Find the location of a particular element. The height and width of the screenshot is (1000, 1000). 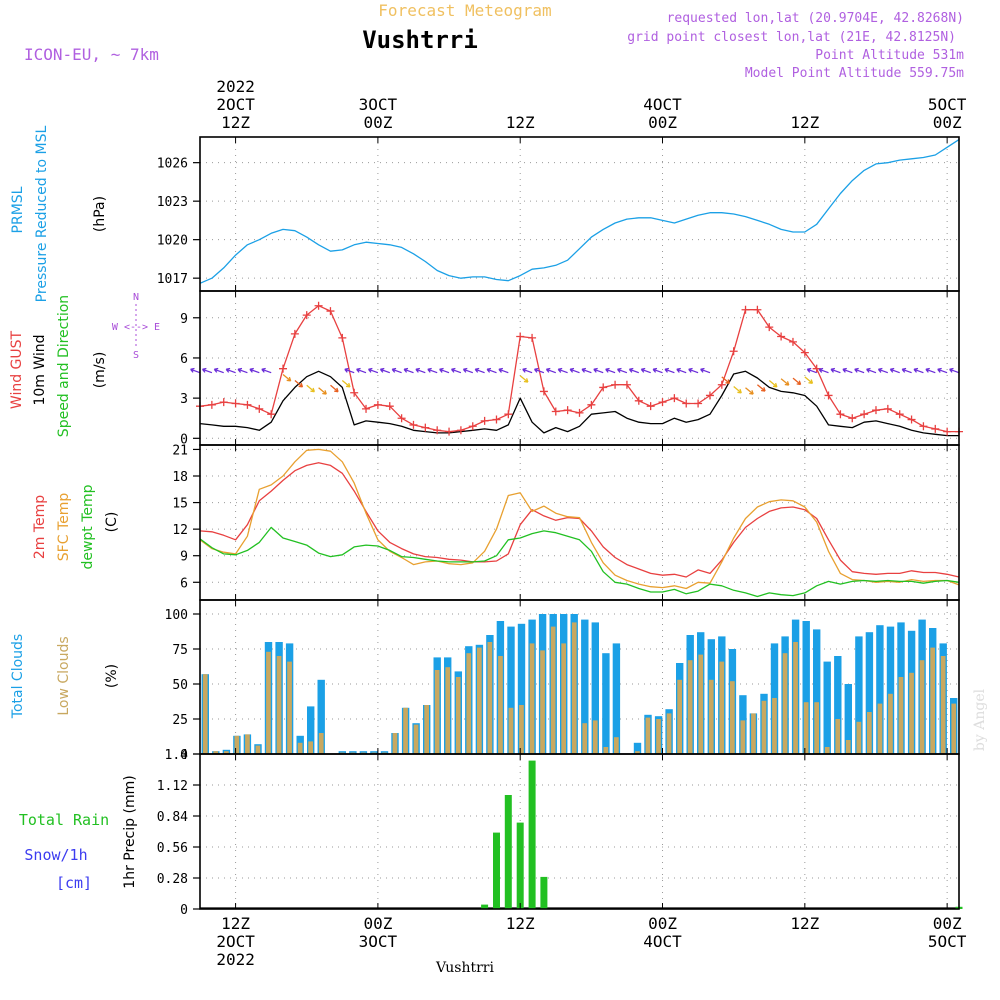

y-tick-label: 12 is located at coordinates (180, 530).